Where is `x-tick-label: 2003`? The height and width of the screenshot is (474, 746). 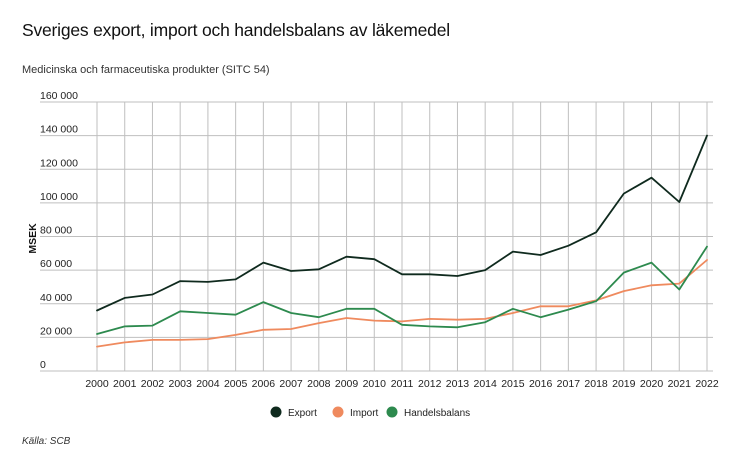 x-tick-label: 2003 is located at coordinates (181, 384).